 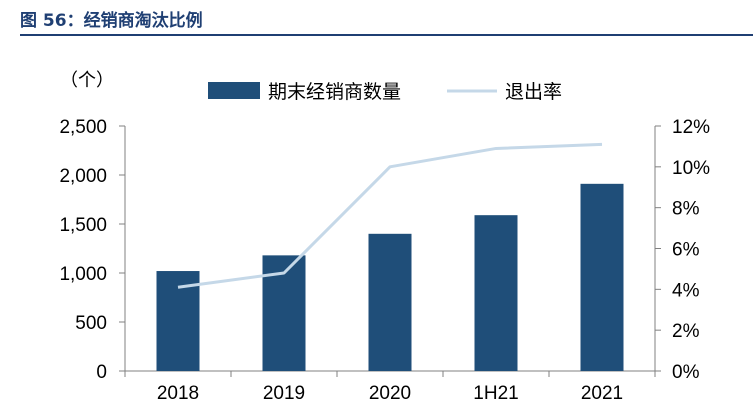 What do you see at coordinates (390, 393) in the screenshot?
I see `x-axis-tick-label: 2020` at bounding box center [390, 393].